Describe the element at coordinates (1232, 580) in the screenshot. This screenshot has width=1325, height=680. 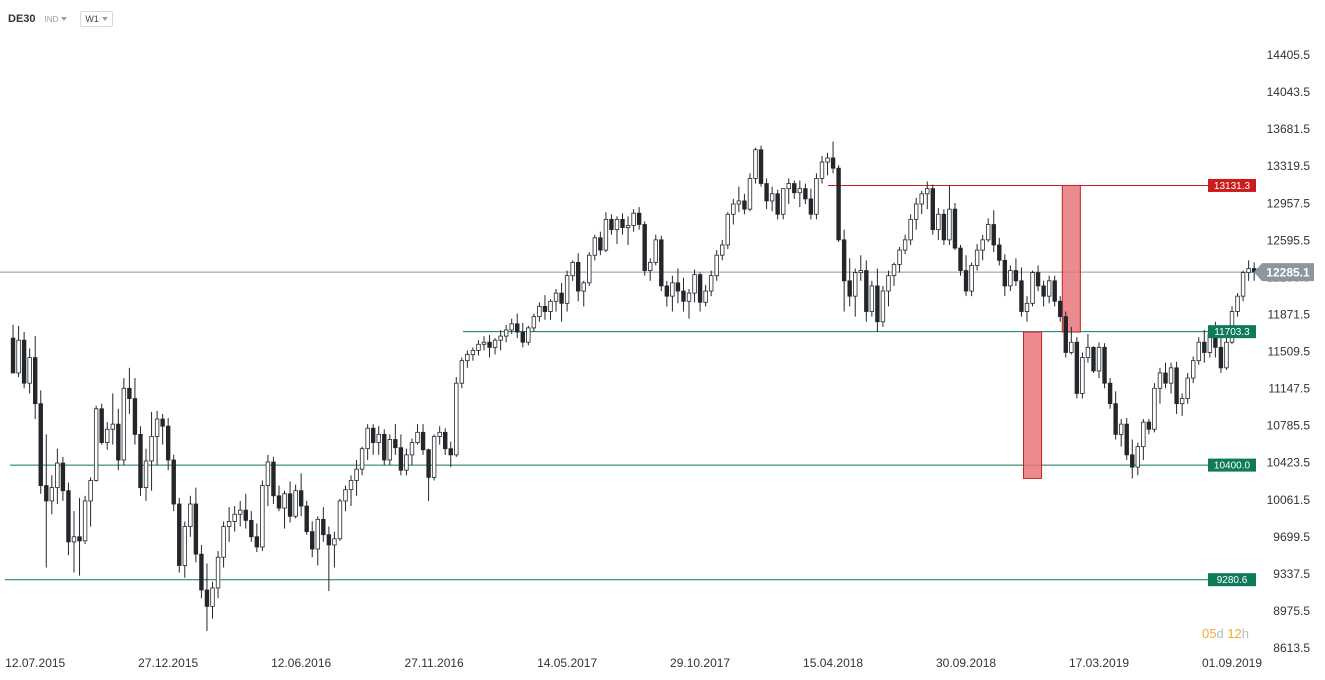
I see `level-badge-label: 9280.6` at that location.